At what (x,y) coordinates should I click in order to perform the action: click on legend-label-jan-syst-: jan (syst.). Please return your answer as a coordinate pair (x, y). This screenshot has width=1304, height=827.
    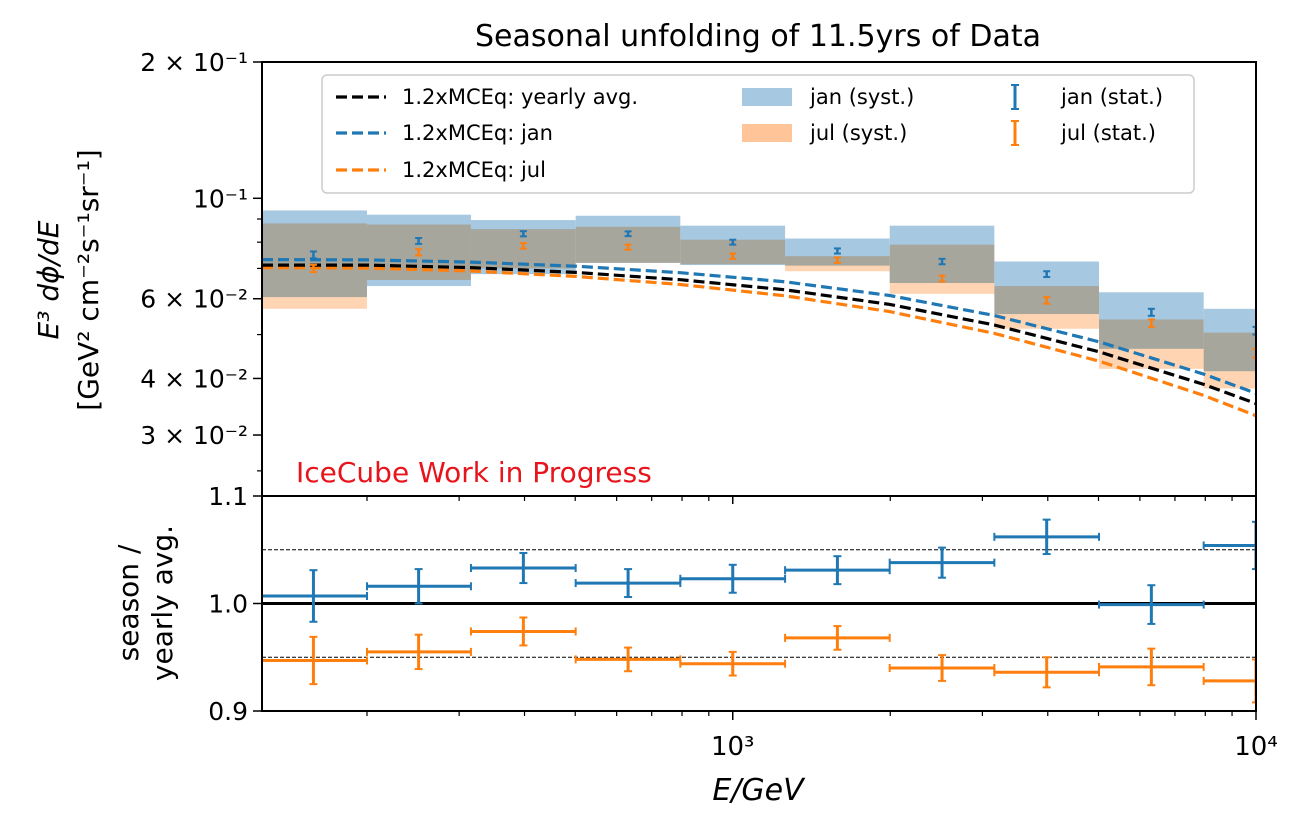
    Looking at the image, I should click on (861, 97).